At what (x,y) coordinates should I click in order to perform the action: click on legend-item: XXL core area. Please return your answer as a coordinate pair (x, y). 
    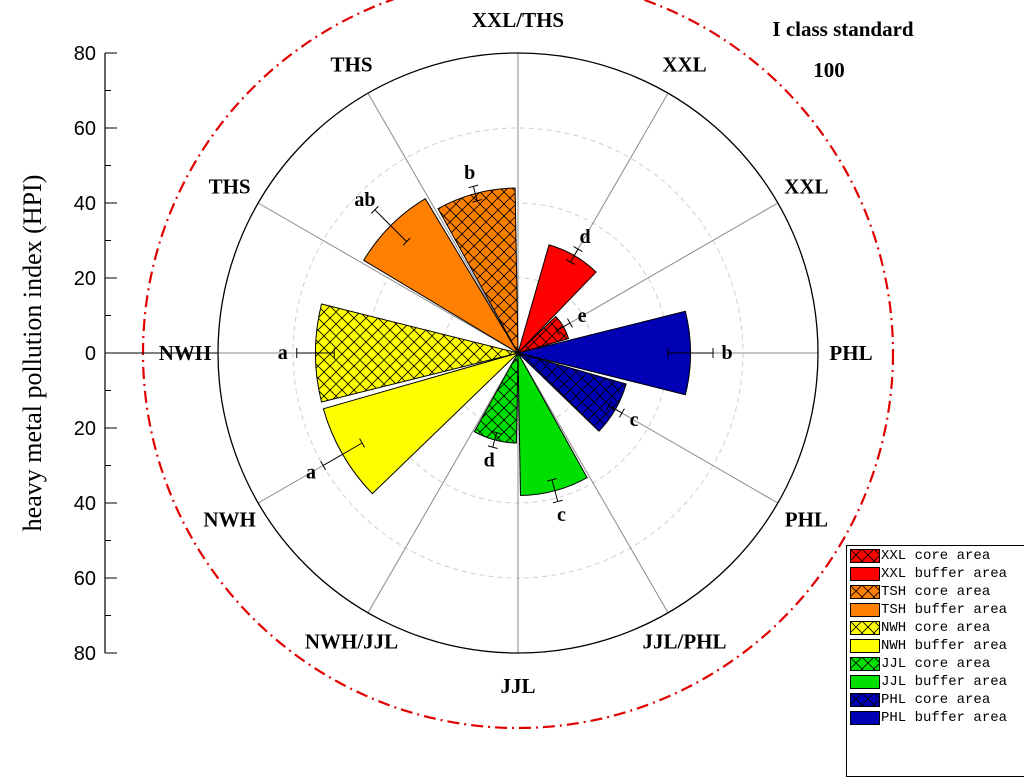
    Looking at the image, I should click on (935, 556).